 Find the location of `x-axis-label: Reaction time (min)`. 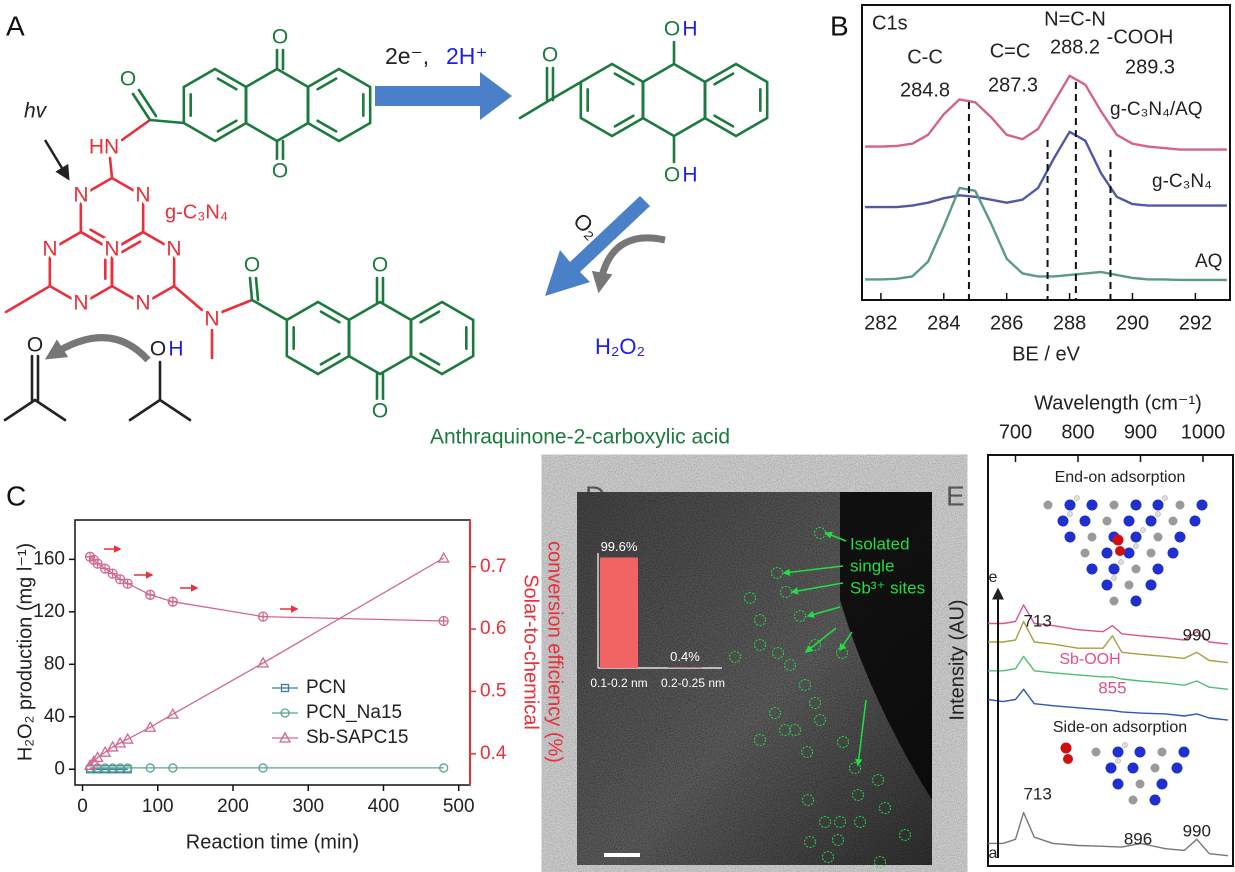

x-axis-label: Reaction time (min) is located at coordinates (272, 842).